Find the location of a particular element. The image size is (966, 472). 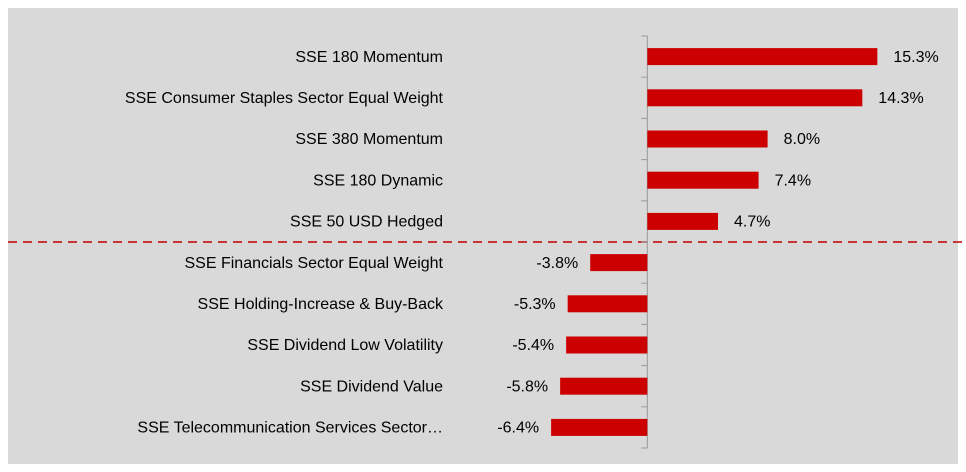

data-label: -5.8% is located at coordinates (527, 386).